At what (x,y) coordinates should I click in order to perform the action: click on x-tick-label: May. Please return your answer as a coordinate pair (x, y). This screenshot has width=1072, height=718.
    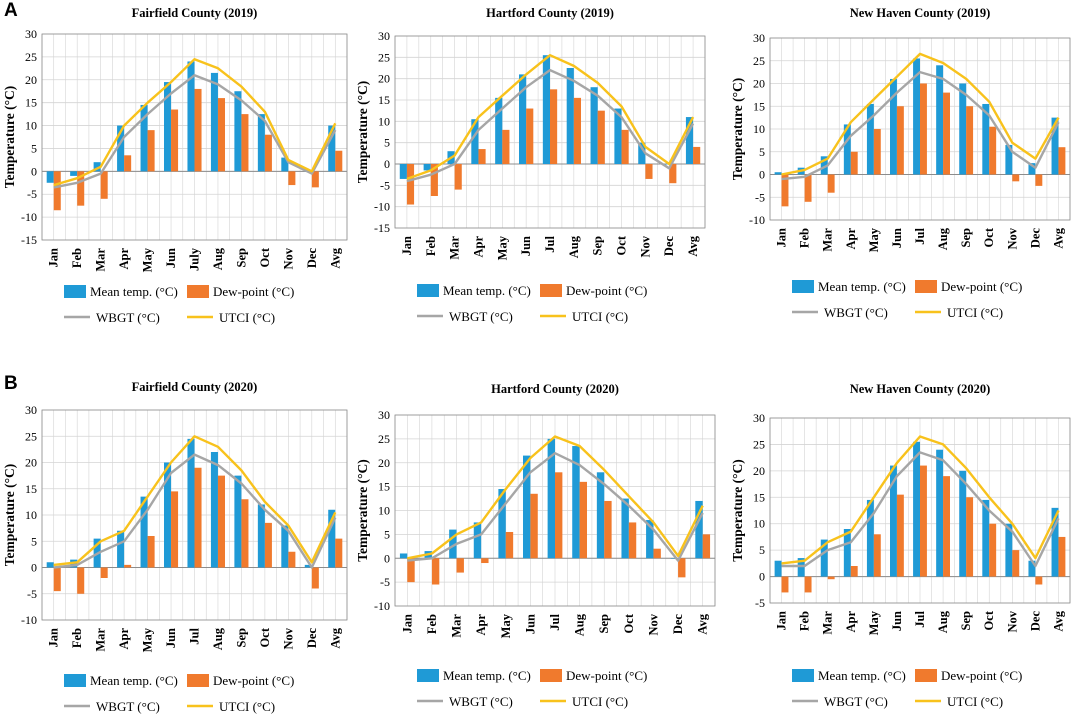
    Looking at the image, I should click on (874, 622).